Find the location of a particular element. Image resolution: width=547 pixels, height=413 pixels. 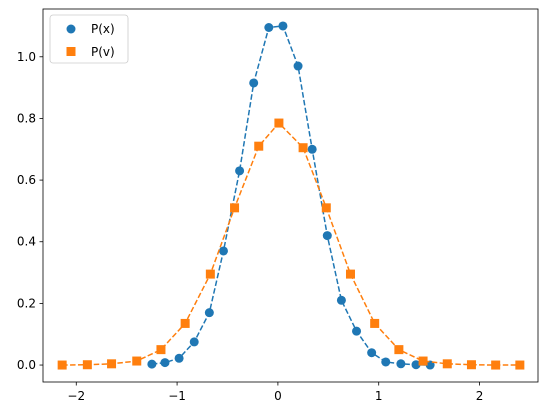

x-axis: −2 −1 0 1 2 is located at coordinates (275, 392).